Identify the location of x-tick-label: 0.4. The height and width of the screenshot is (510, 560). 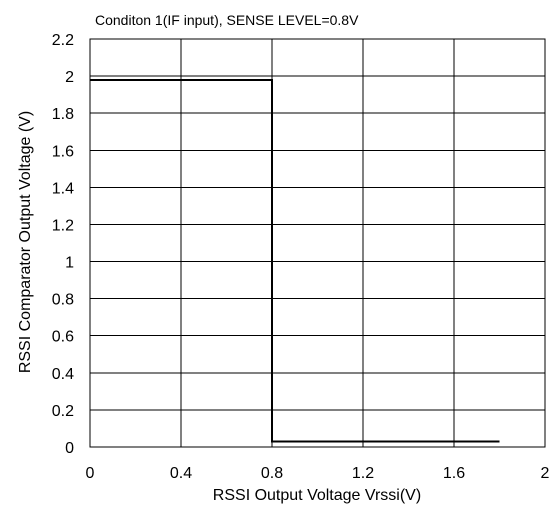
(181, 473).